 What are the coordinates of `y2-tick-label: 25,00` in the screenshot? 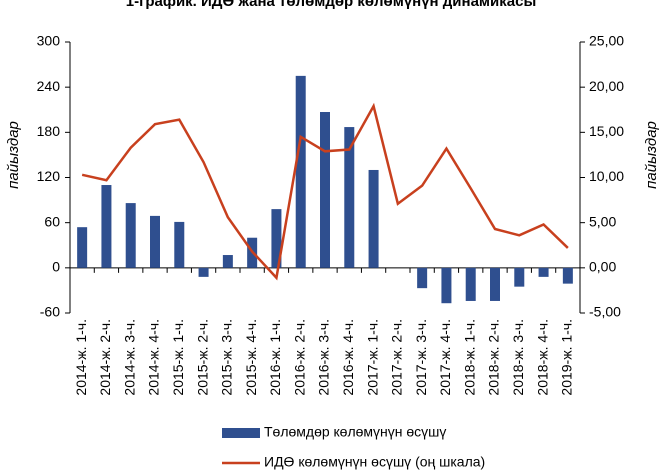 It's located at (606, 41).